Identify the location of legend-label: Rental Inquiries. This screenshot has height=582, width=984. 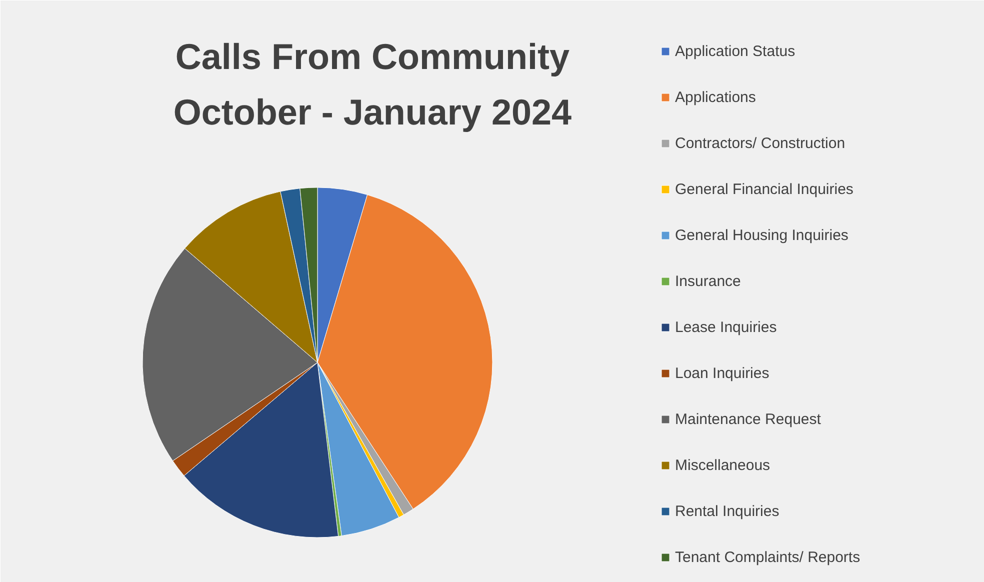
(727, 511).